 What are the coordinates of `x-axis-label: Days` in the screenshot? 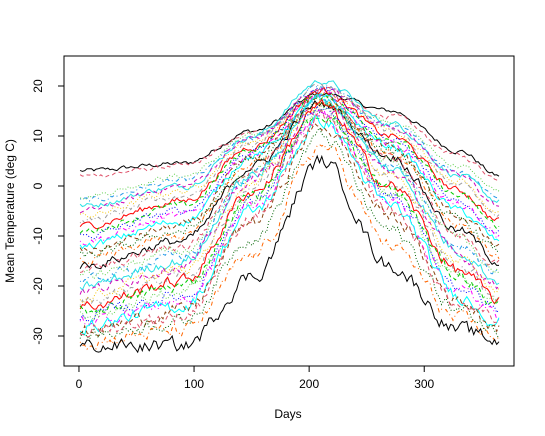 It's located at (287, 414).